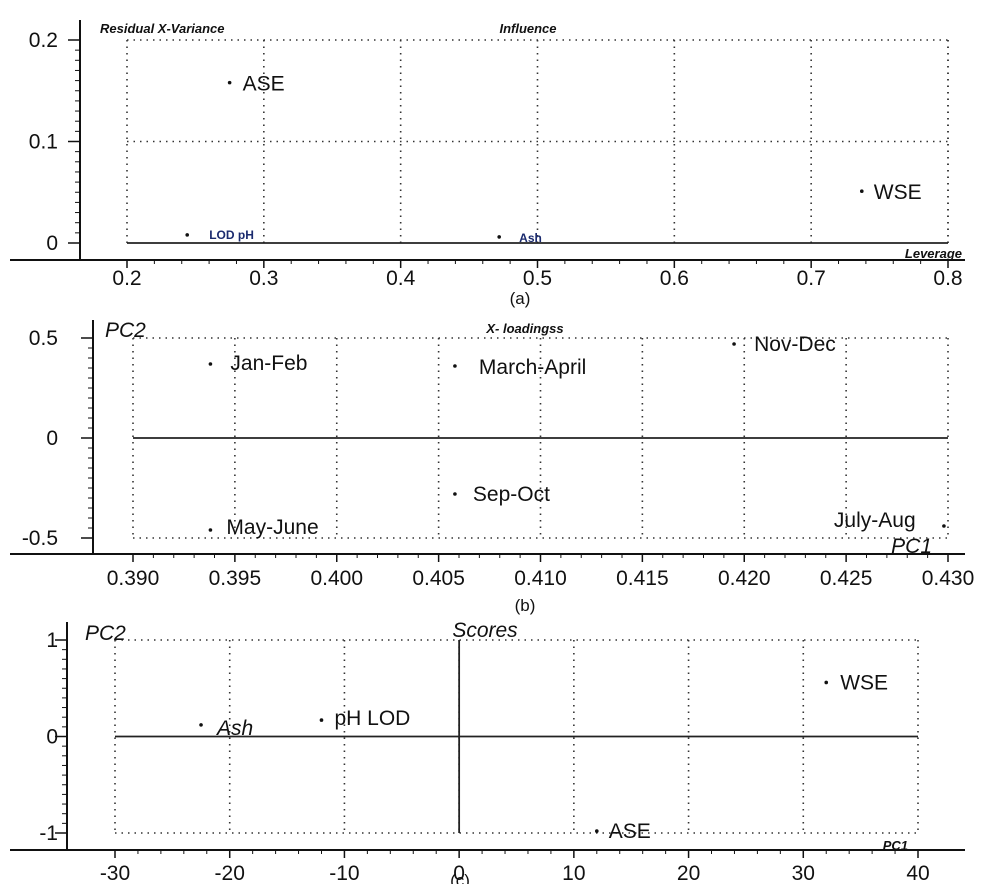 This screenshot has height=884, width=986. Describe the element at coordinates (263, 278) in the screenshot. I see `x-tick-label: 0.3` at that location.